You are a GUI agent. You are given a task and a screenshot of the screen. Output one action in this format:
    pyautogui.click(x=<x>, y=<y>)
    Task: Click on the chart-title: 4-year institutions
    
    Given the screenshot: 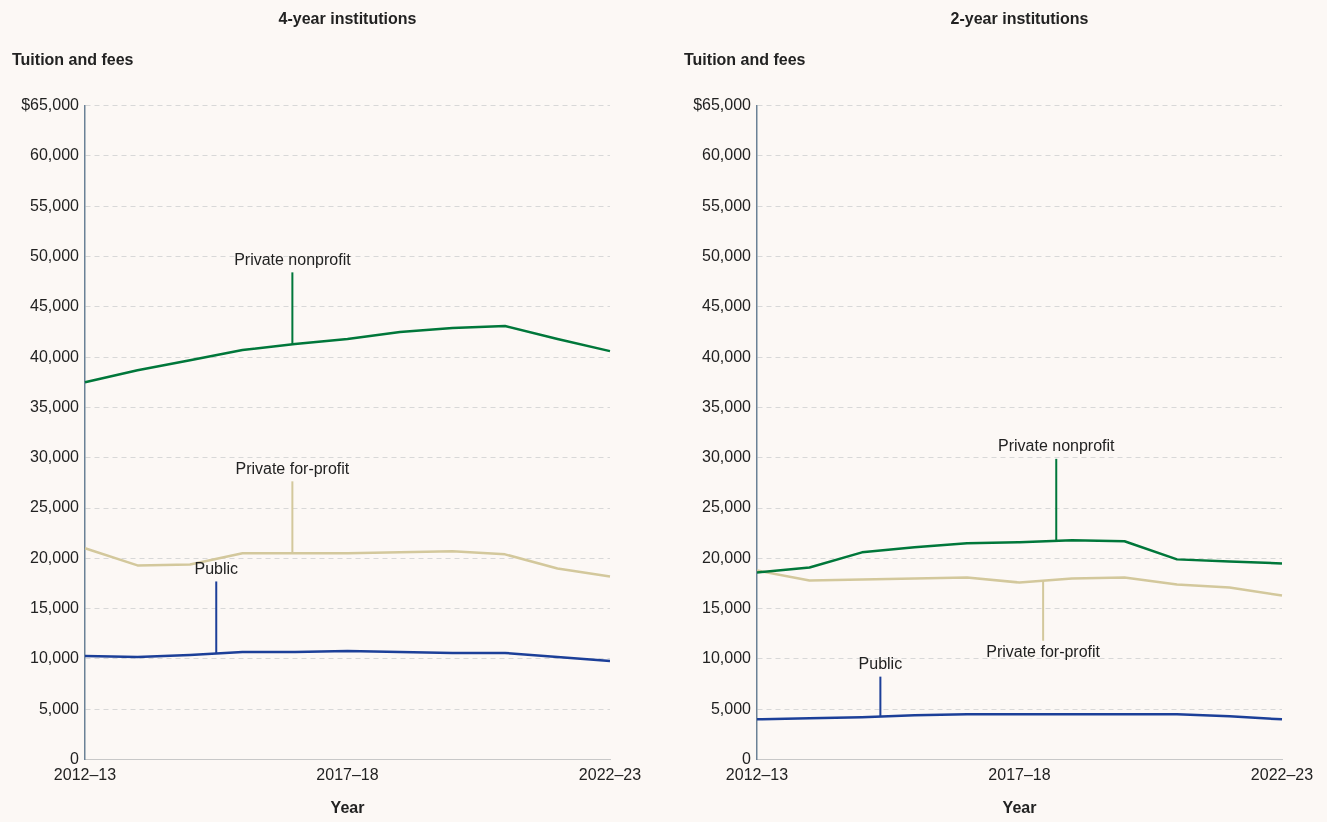 What is the action you would take?
    pyautogui.click(x=347, y=19)
    